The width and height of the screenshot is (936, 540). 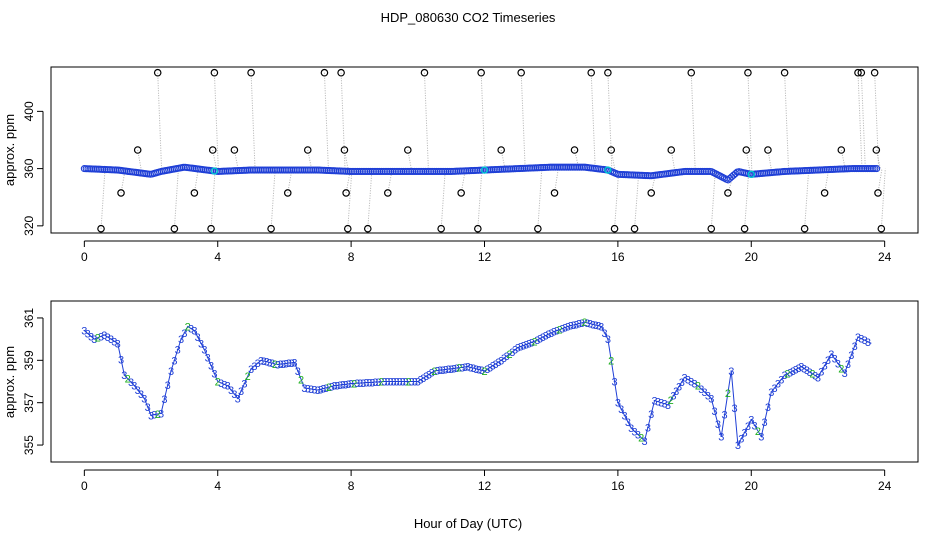 I want to click on y-tick-label: 357, so click(x=29, y=402).